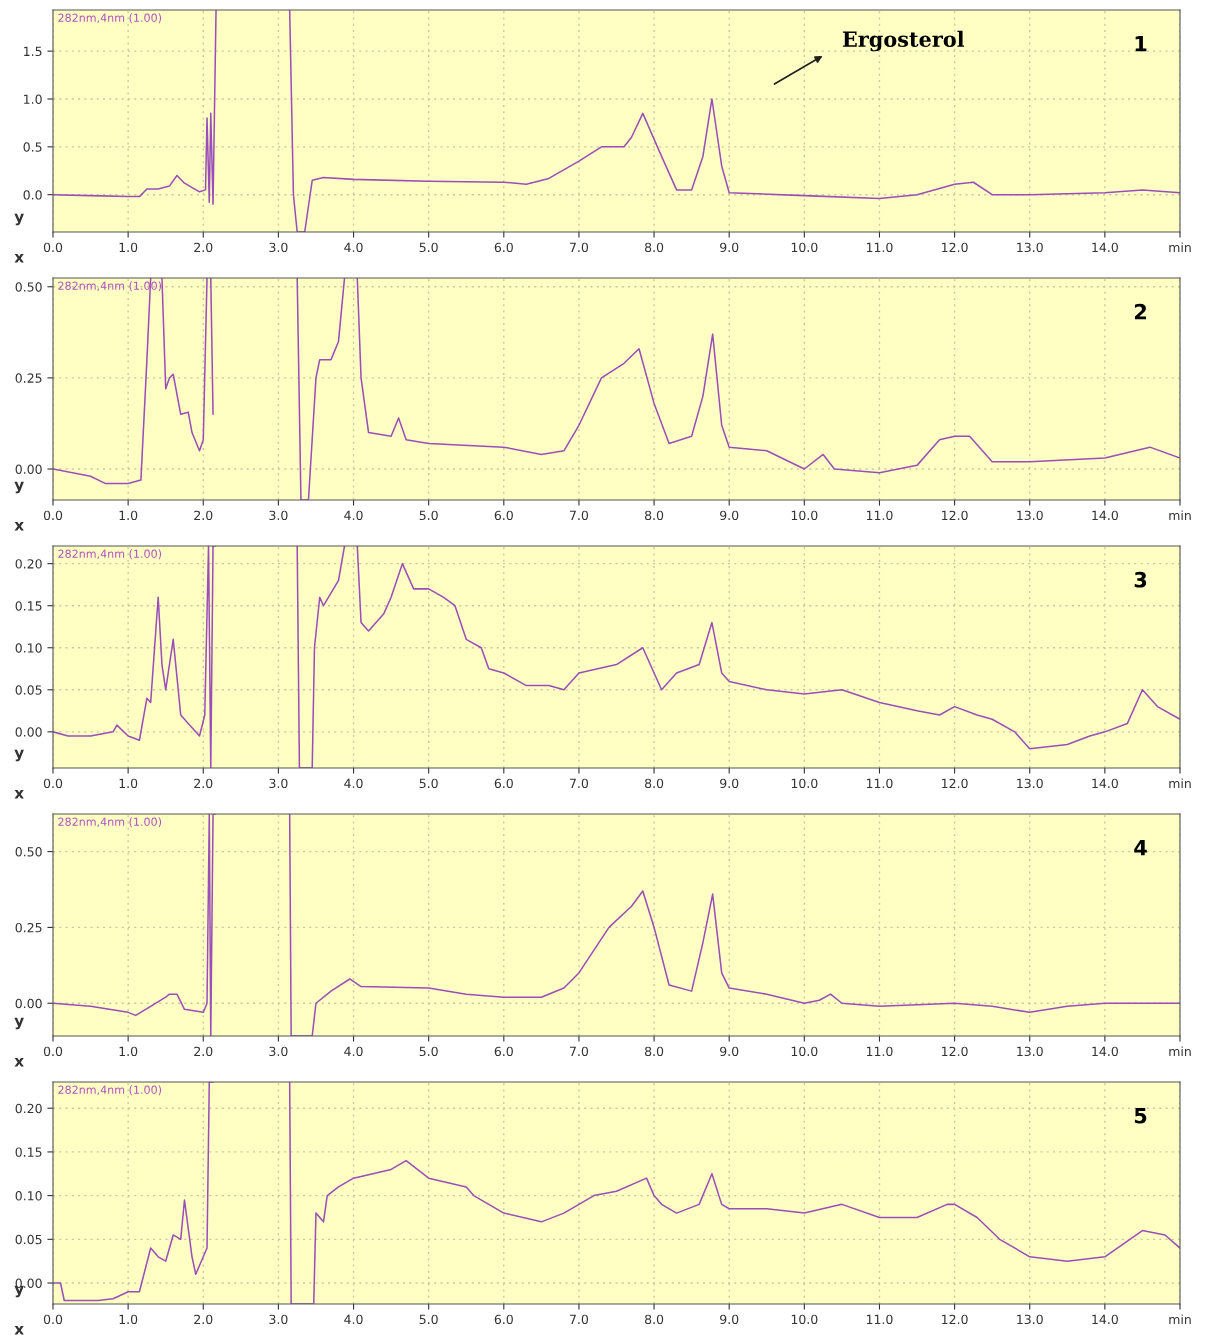 The height and width of the screenshot is (1344, 1216). What do you see at coordinates (1140, 579) in the screenshot?
I see `annotation: 3` at bounding box center [1140, 579].